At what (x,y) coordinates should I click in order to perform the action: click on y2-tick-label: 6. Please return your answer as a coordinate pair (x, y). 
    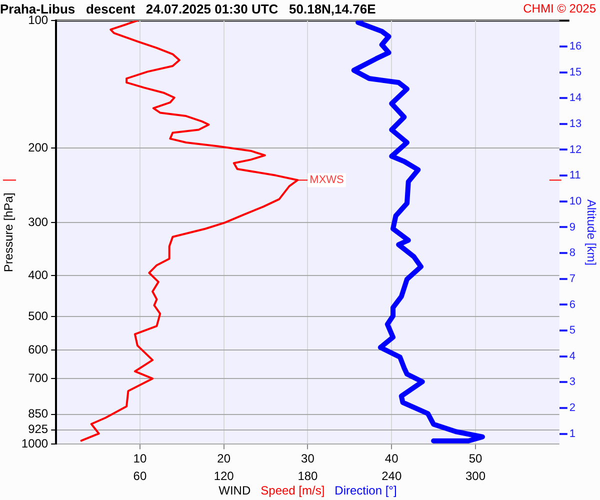
    Looking at the image, I should click on (572, 304).